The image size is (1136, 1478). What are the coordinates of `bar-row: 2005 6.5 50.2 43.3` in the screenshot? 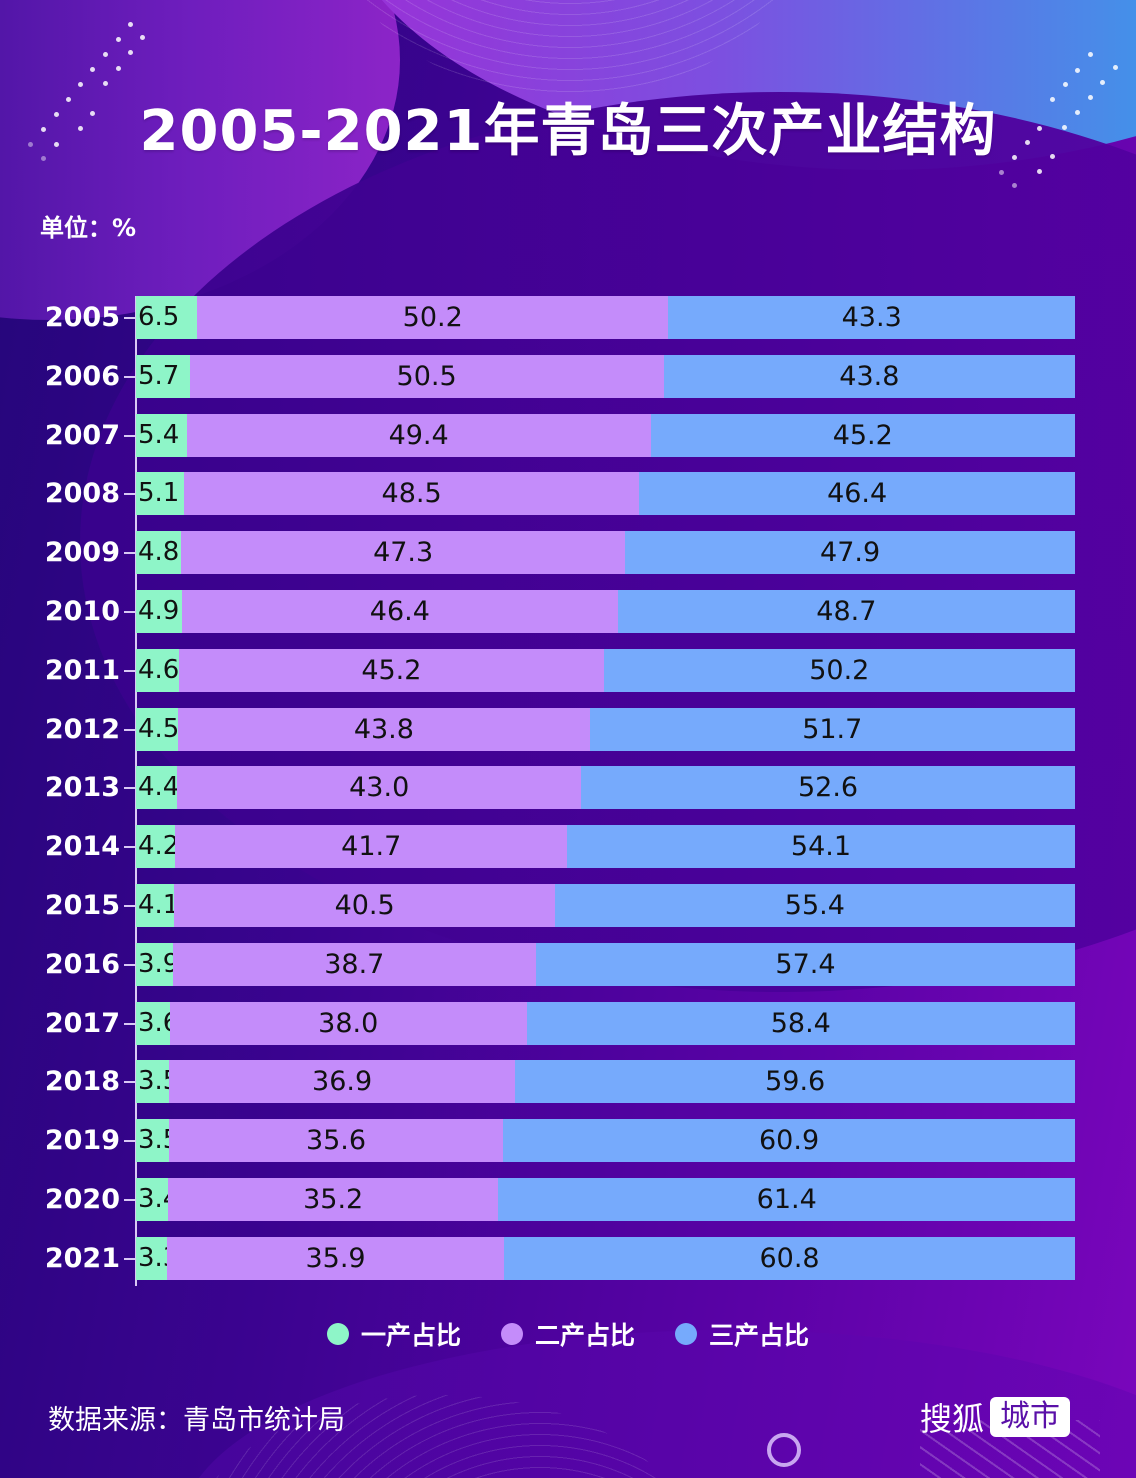 It's located at (568, 317).